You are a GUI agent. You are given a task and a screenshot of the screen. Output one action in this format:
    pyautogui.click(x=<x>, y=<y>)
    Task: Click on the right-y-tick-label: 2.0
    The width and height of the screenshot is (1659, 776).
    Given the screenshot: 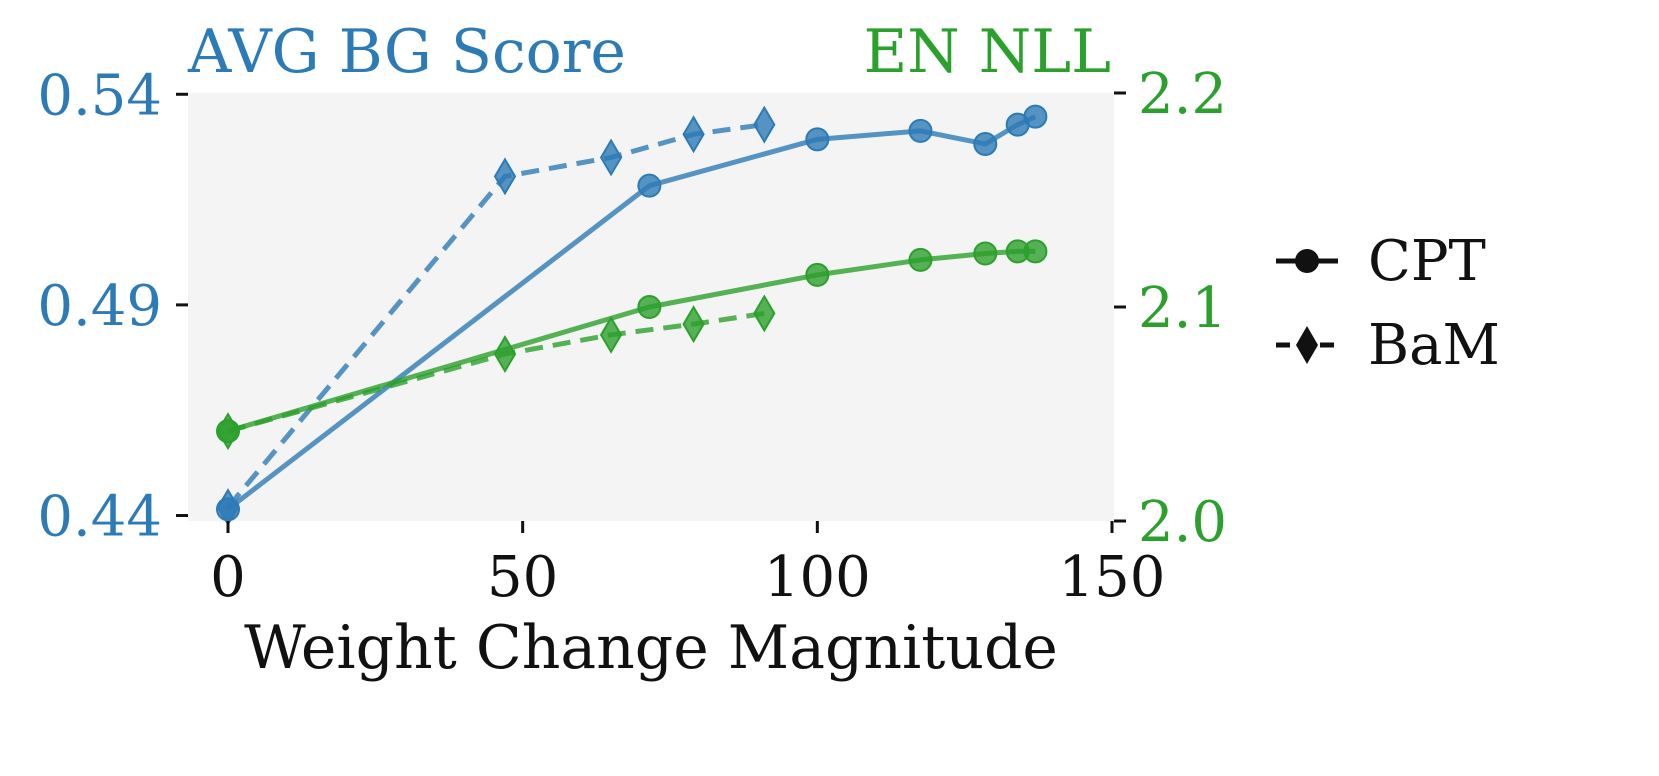 What is the action you would take?
    pyautogui.click(x=1182, y=522)
    